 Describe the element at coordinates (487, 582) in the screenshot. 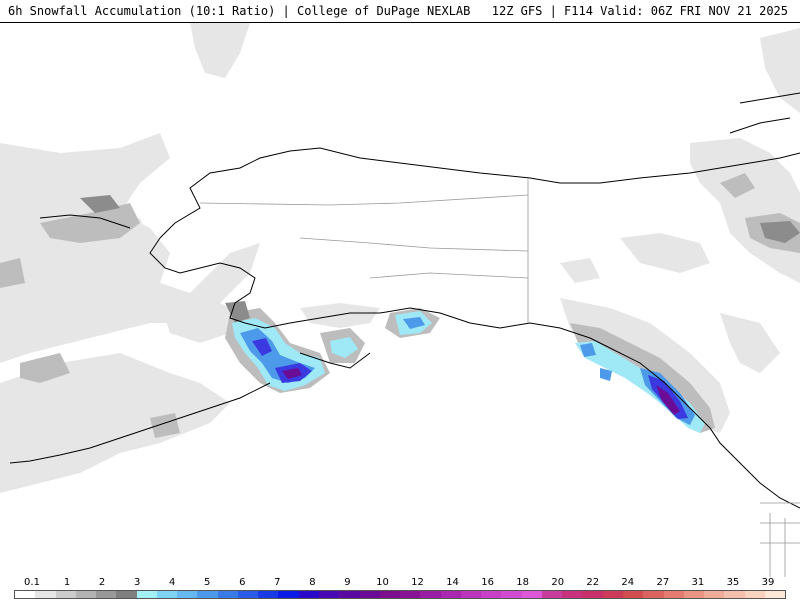

I see `legend-label: 16` at that location.